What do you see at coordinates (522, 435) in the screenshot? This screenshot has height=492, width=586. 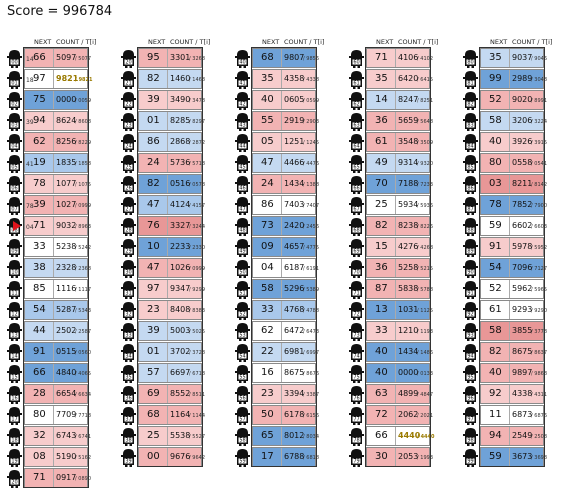 I see `count-value: 2549` at bounding box center [522, 435].